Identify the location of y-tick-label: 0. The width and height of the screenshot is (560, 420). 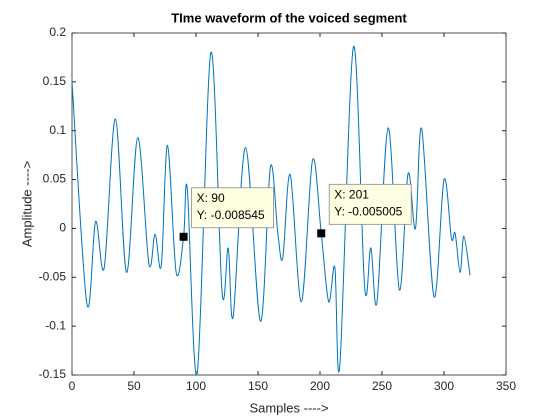
(62, 228).